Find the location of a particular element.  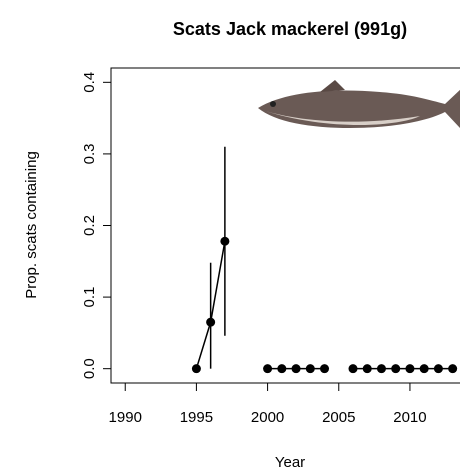

y-tick-label: 0.2 is located at coordinates (89, 225).